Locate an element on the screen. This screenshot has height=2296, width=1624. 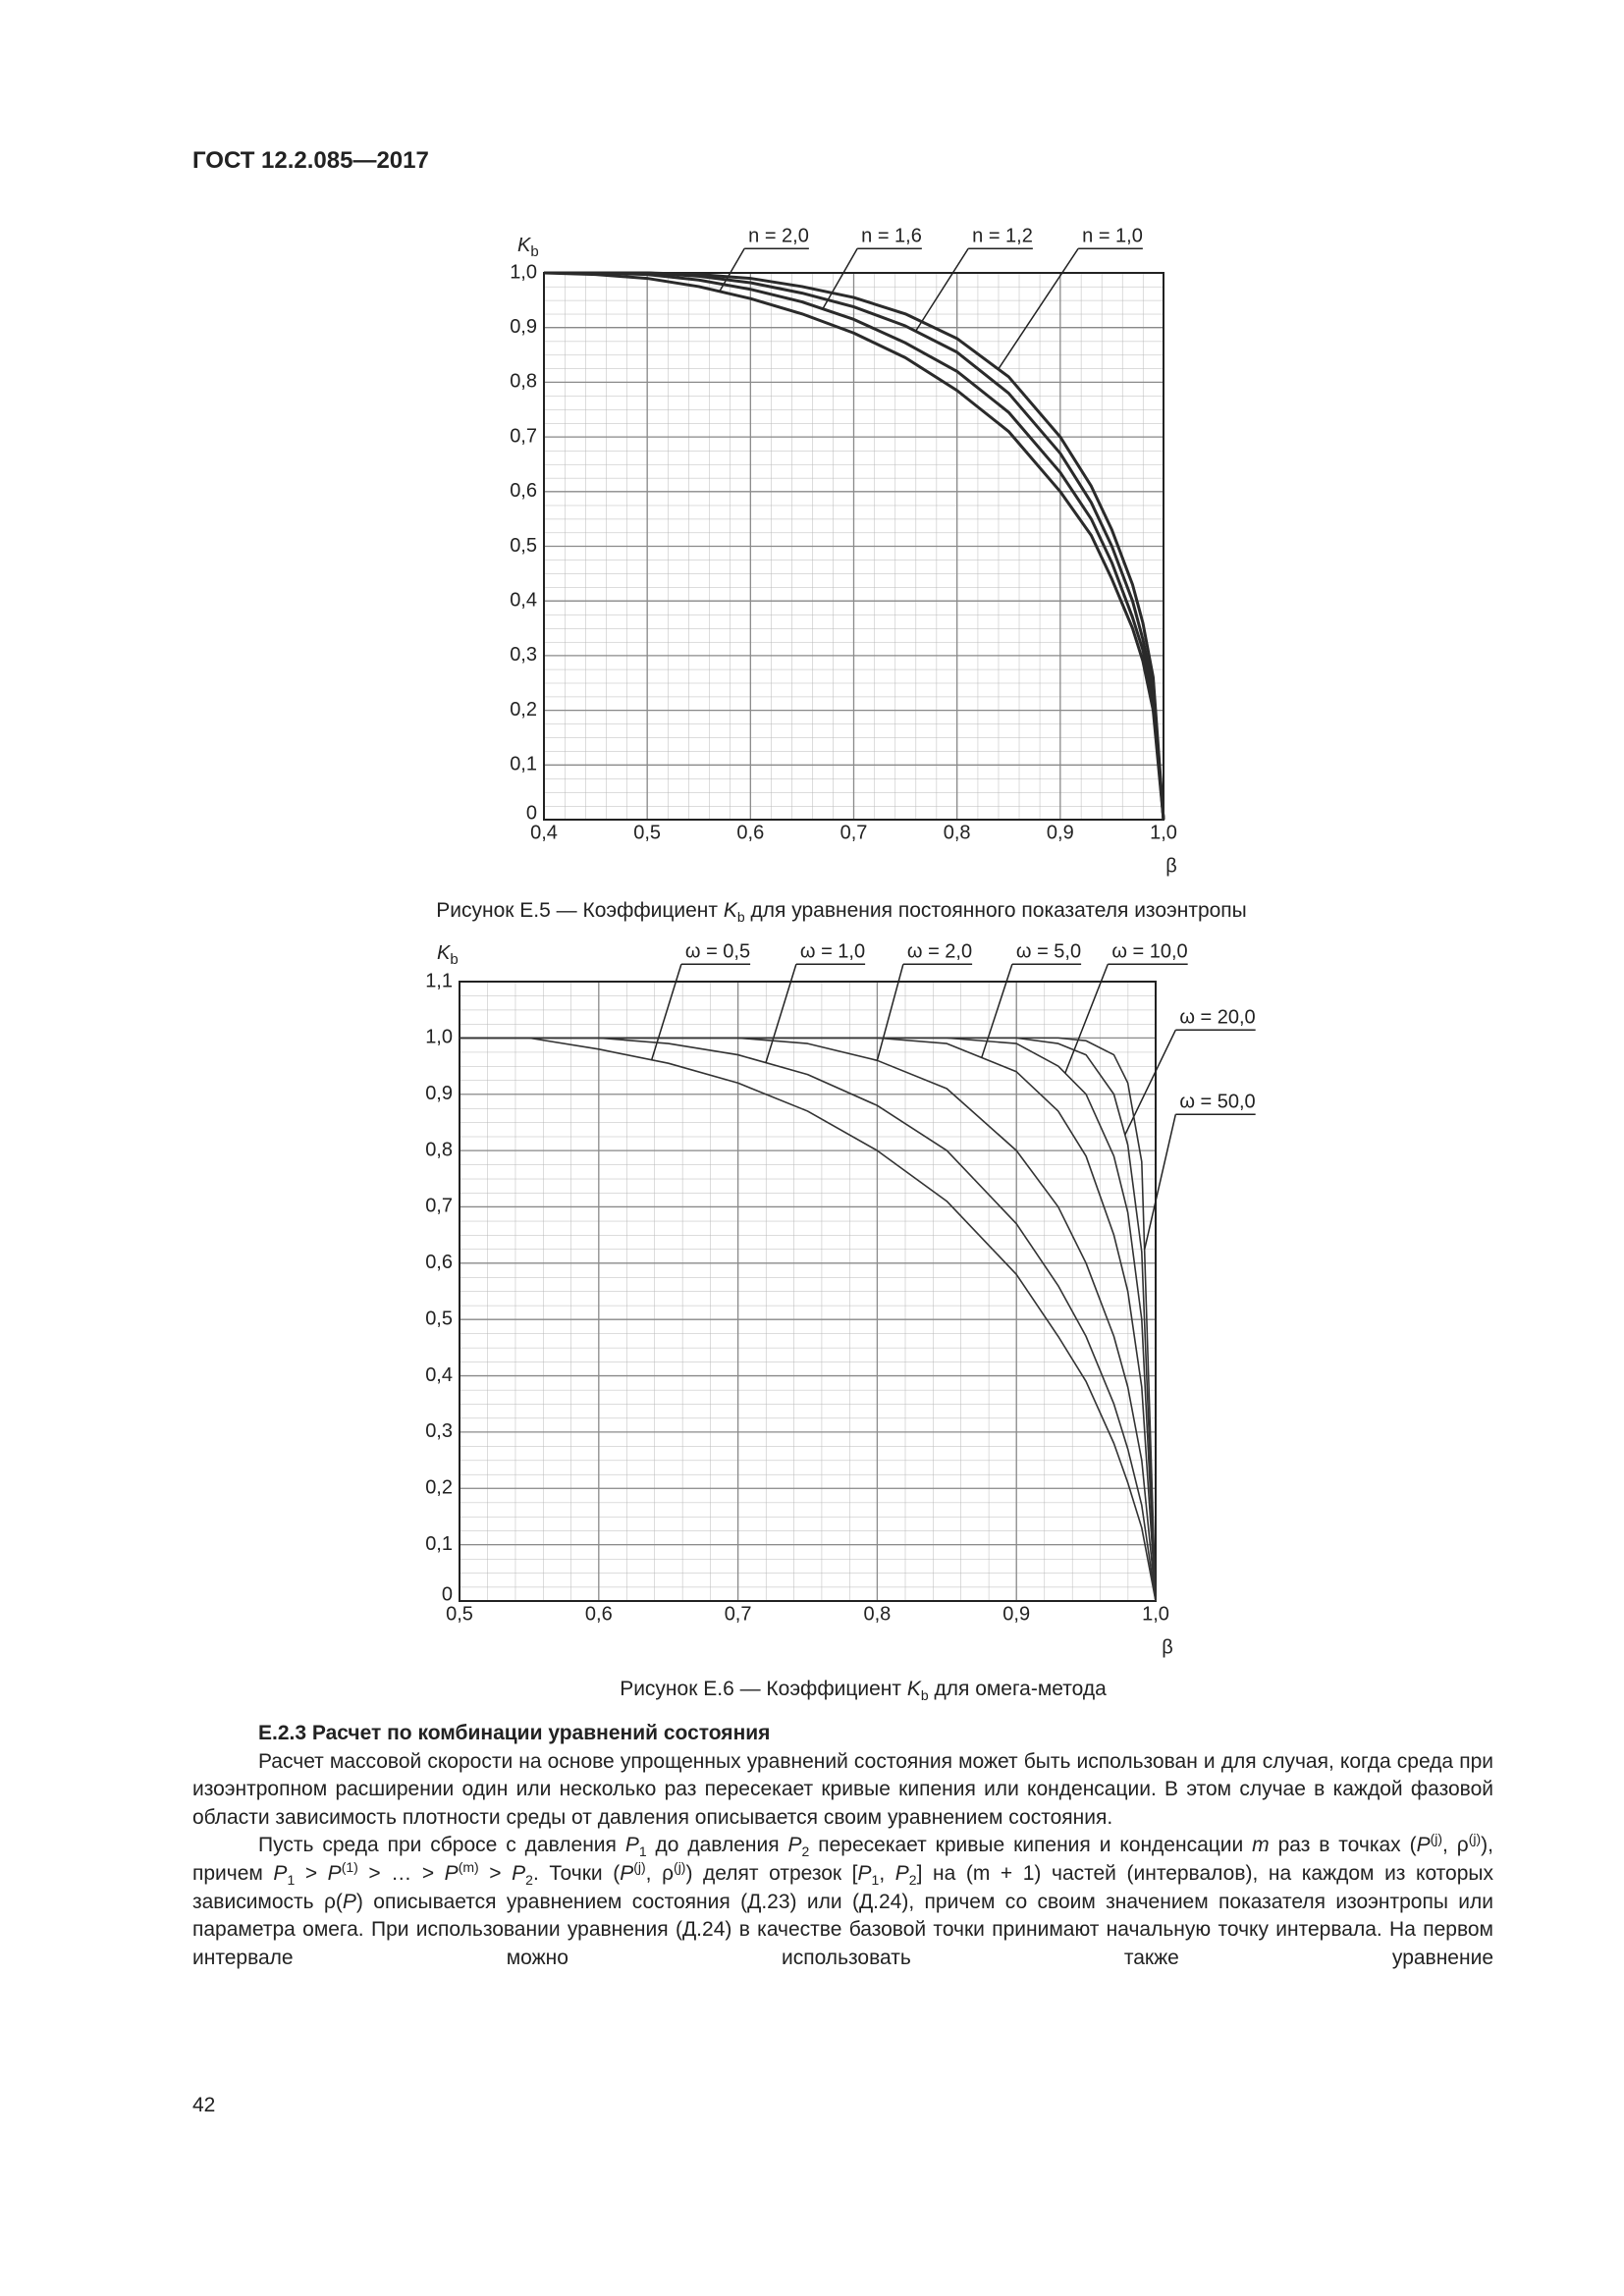
y-tick-label: 0,6 is located at coordinates (523, 491).